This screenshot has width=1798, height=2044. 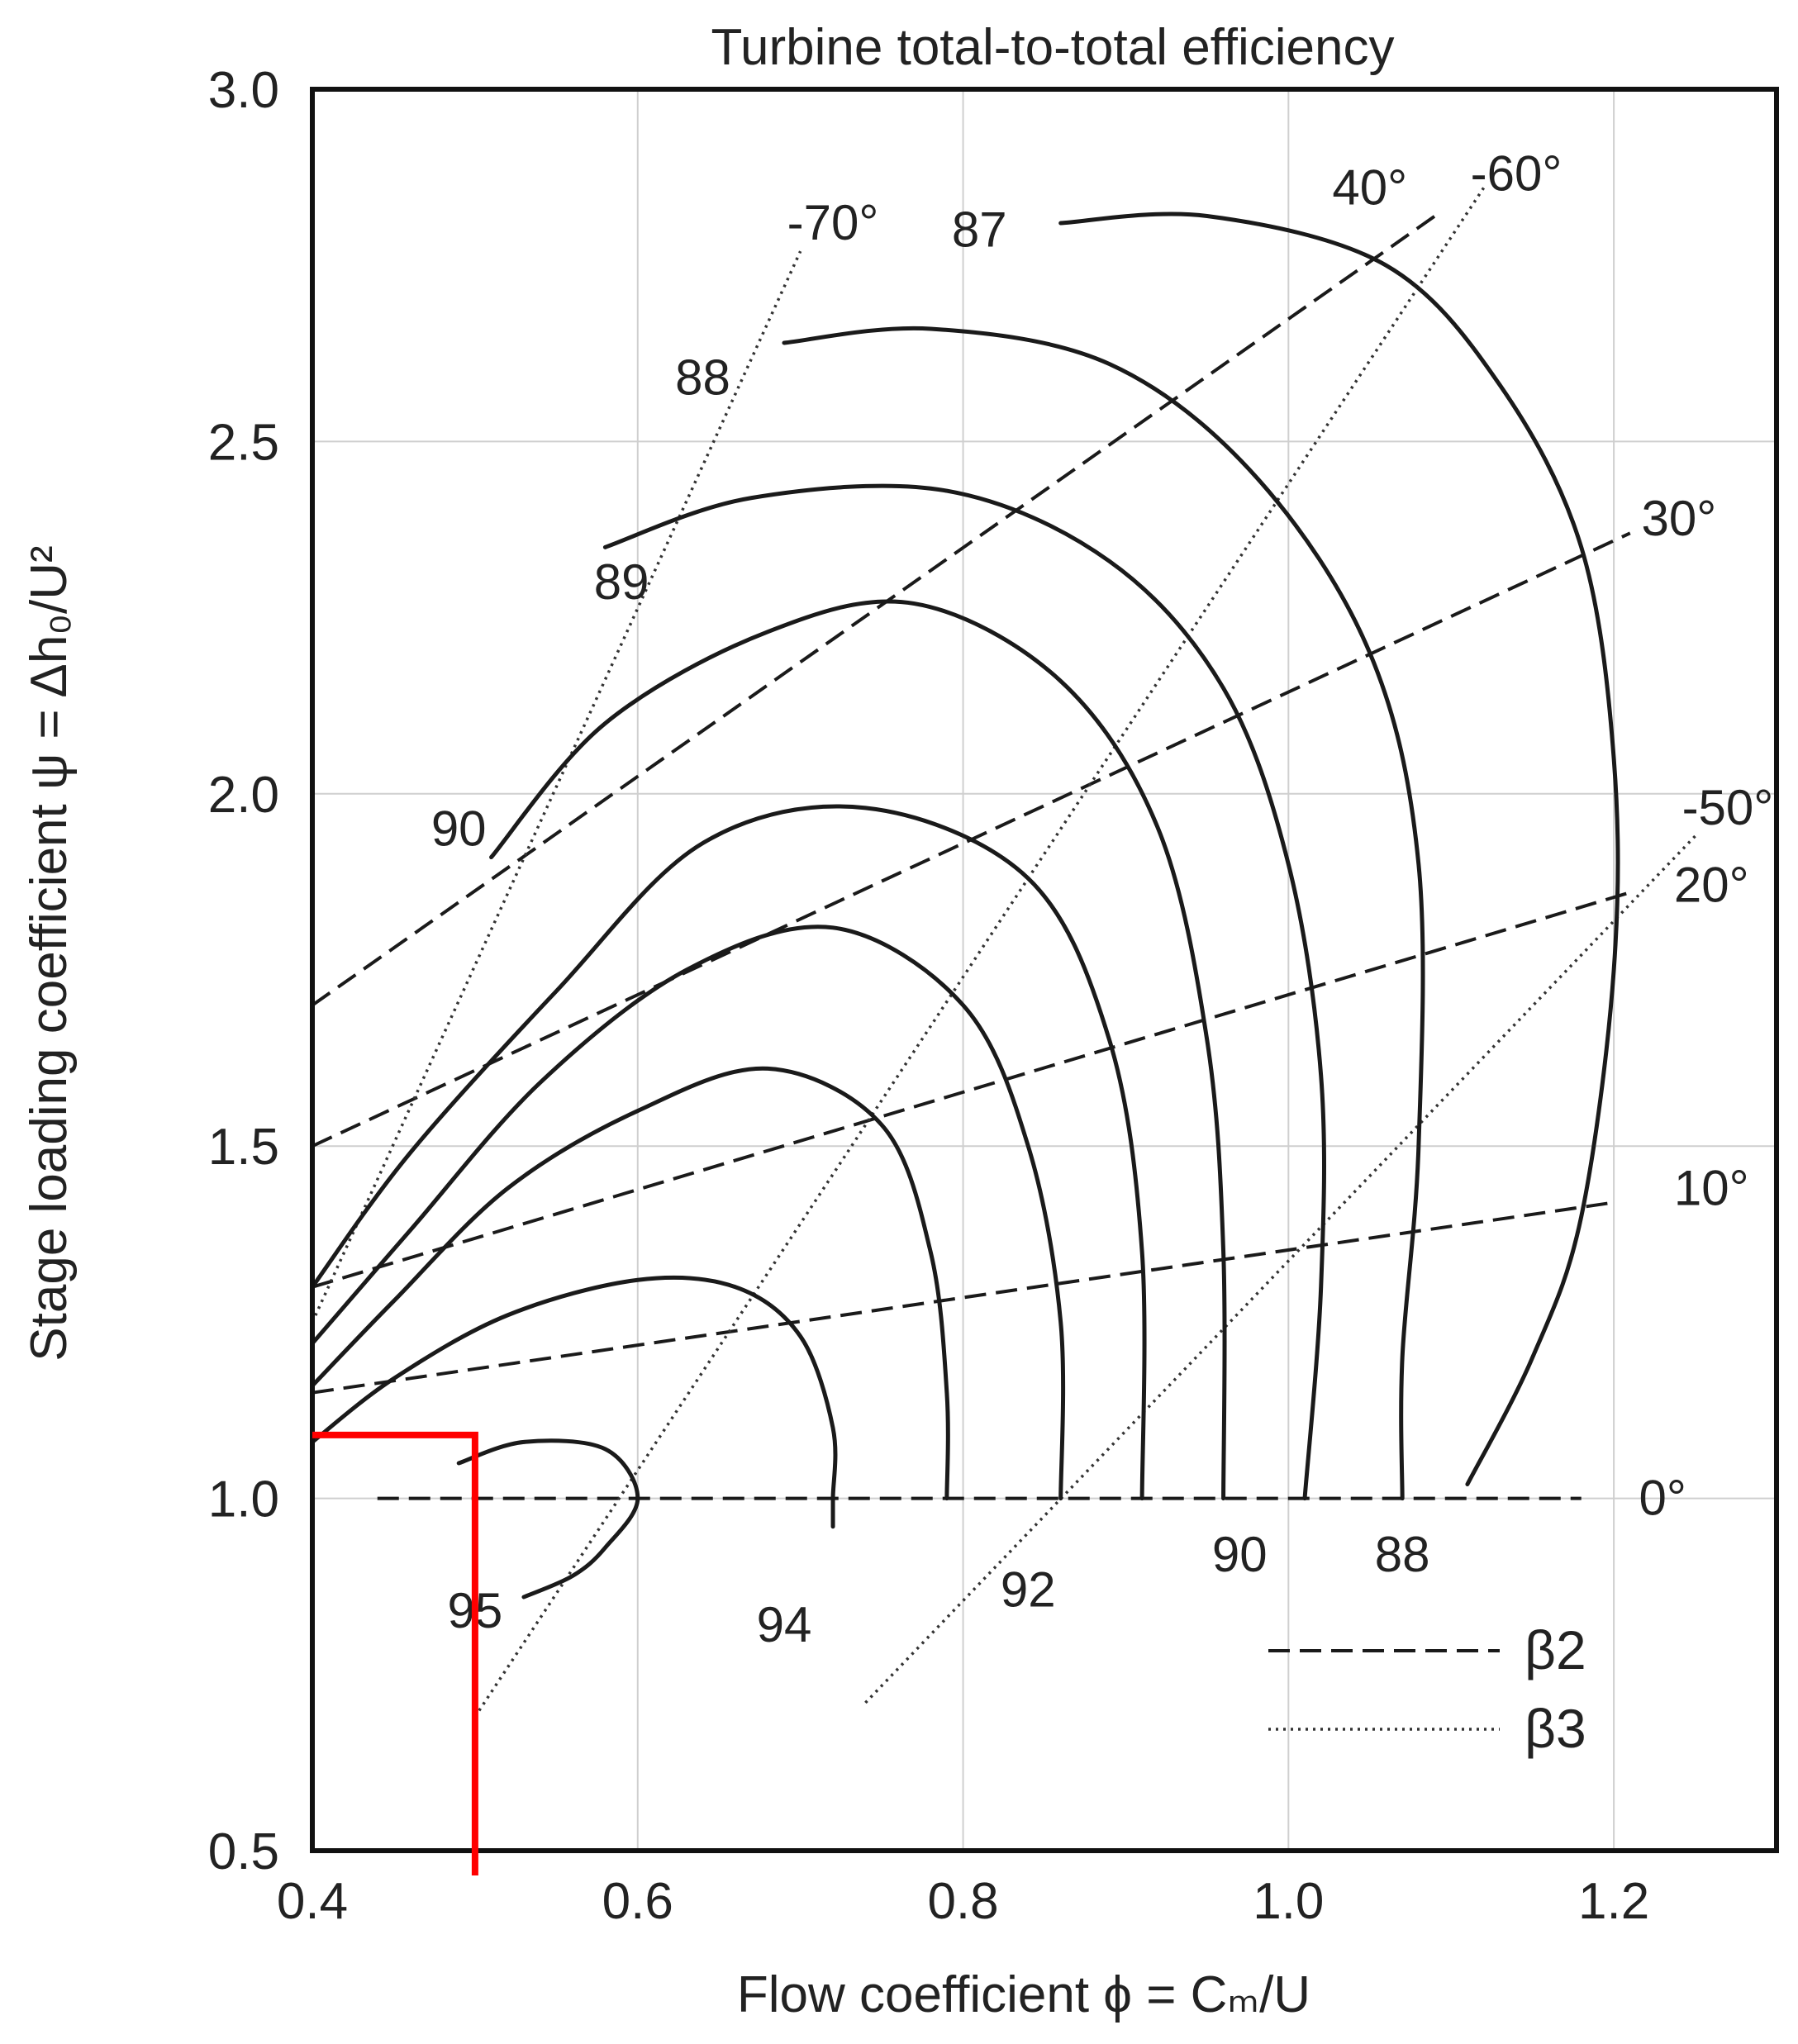 I want to click on contour-label: 87, so click(x=979, y=230).